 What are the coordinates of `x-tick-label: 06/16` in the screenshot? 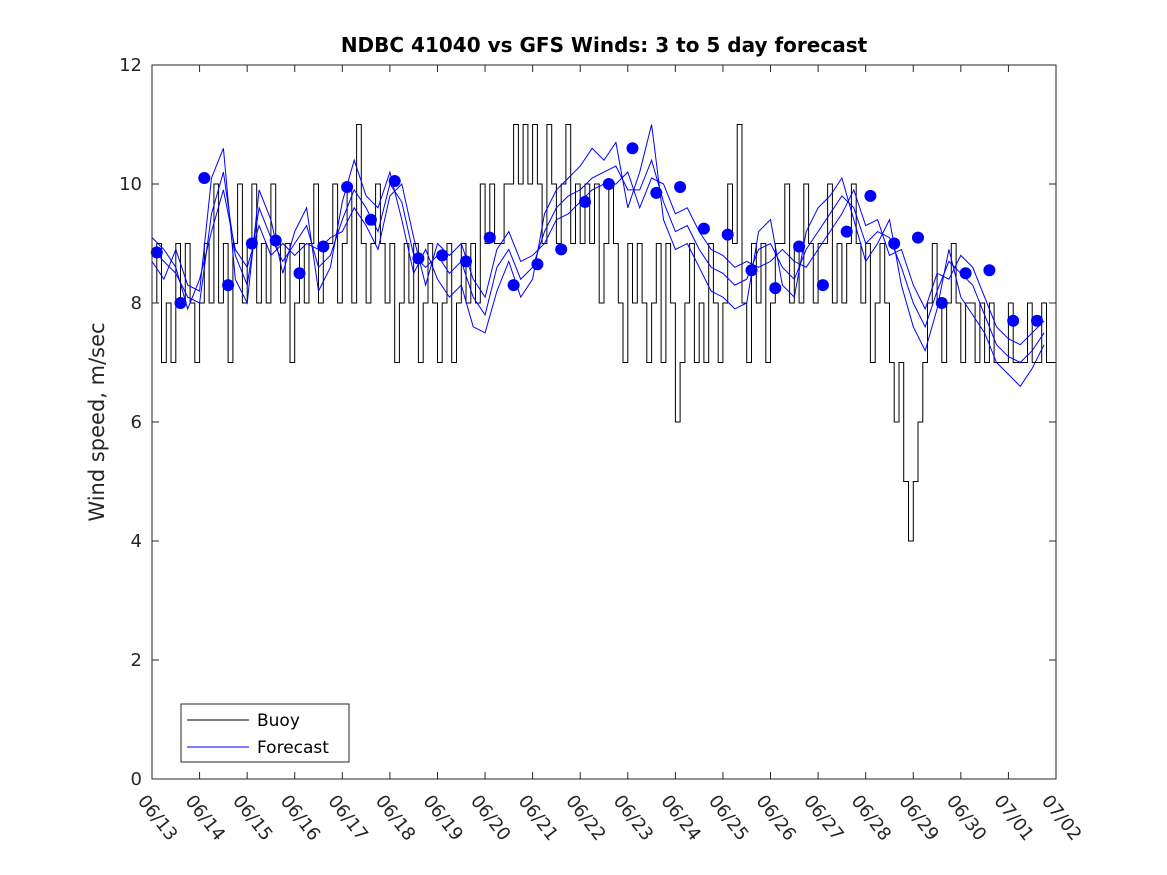 It's located at (300, 818).